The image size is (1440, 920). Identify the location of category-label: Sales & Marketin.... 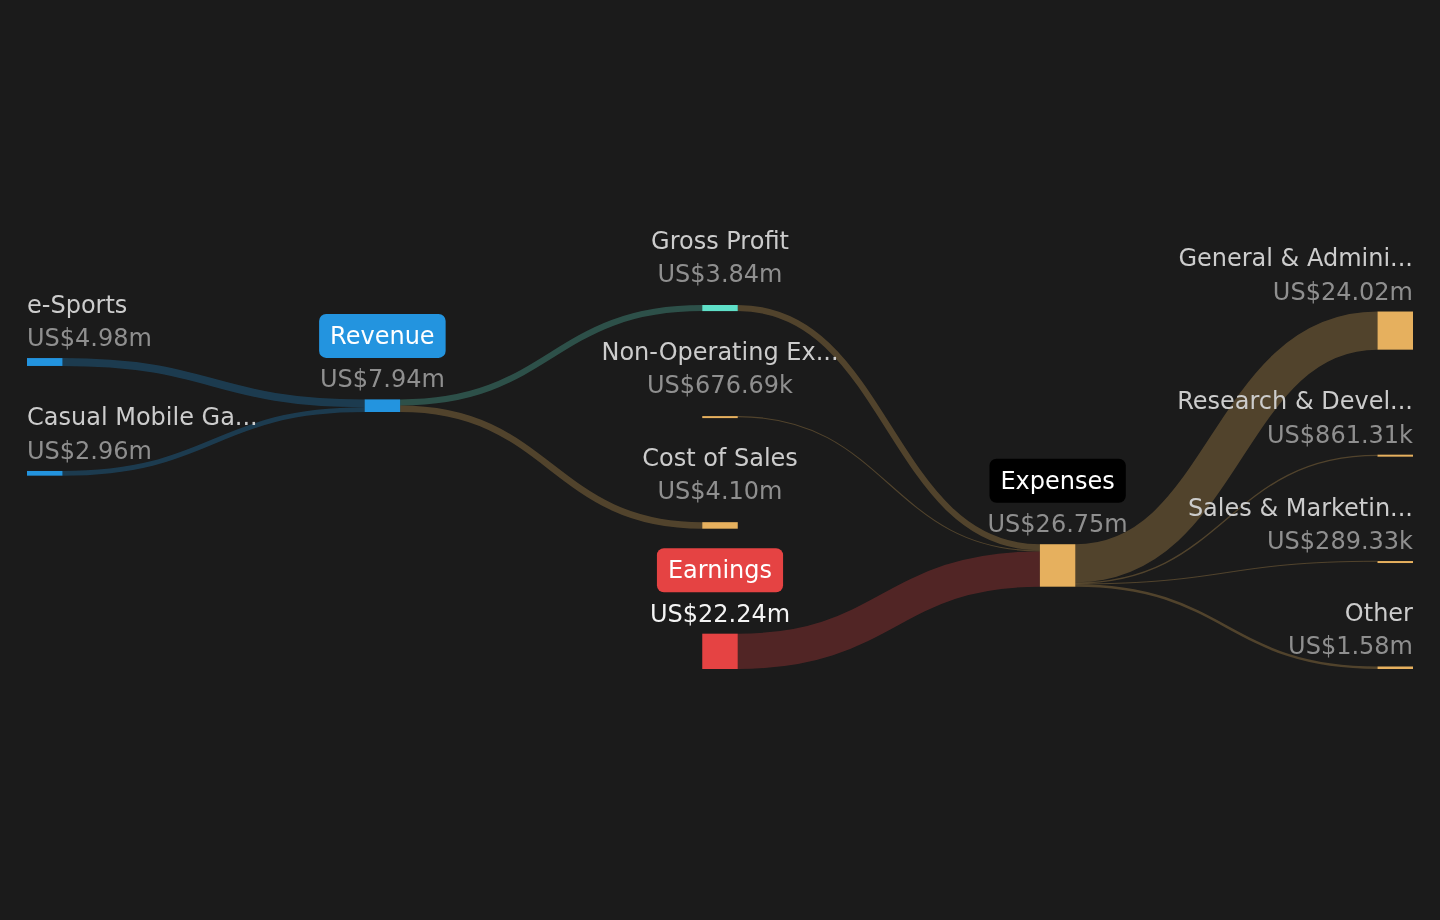
(1300, 507).